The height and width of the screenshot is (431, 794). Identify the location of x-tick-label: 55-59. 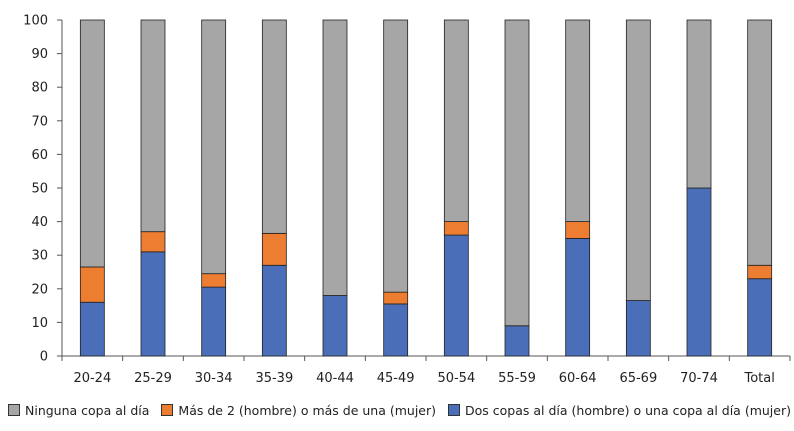
(517, 378).